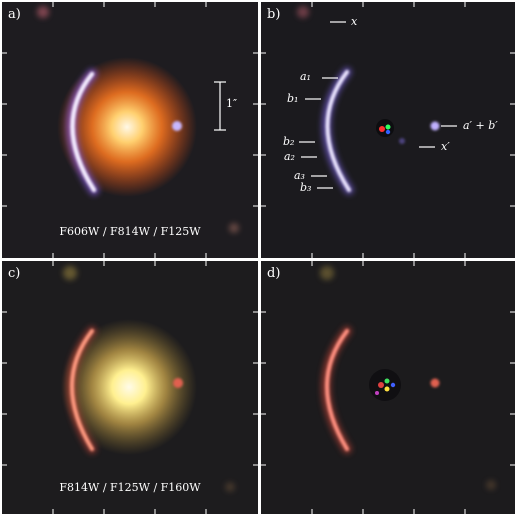  I want to click on label-b1: b₁, so click(293, 98).